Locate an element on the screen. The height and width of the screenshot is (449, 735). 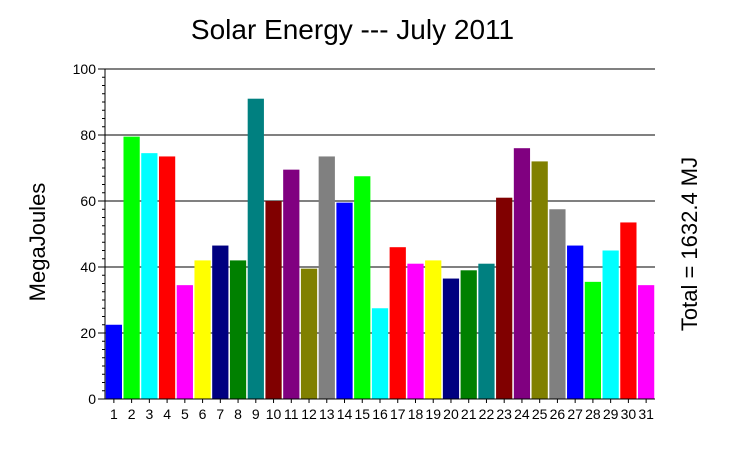
x-tick-label: 16 is located at coordinates (380, 414).